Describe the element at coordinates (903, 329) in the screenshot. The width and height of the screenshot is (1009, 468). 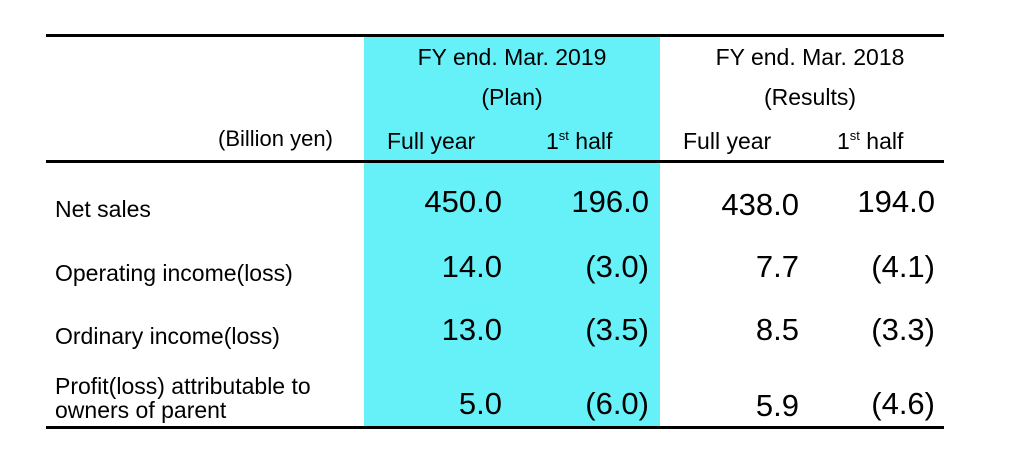
I see `ordinary-income-results-half: (3.3)` at that location.